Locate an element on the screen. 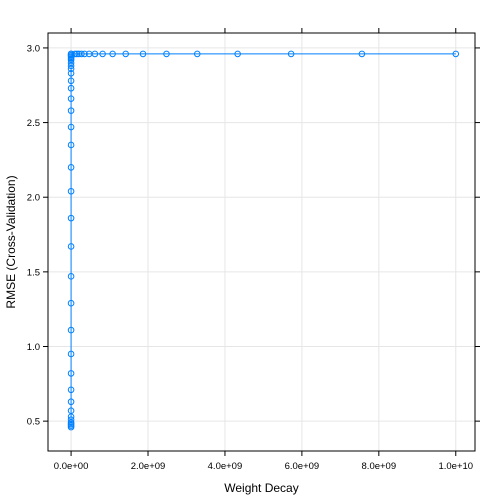 This screenshot has height=504, width=504. y-tick-label: 0.5 is located at coordinates (33, 422).